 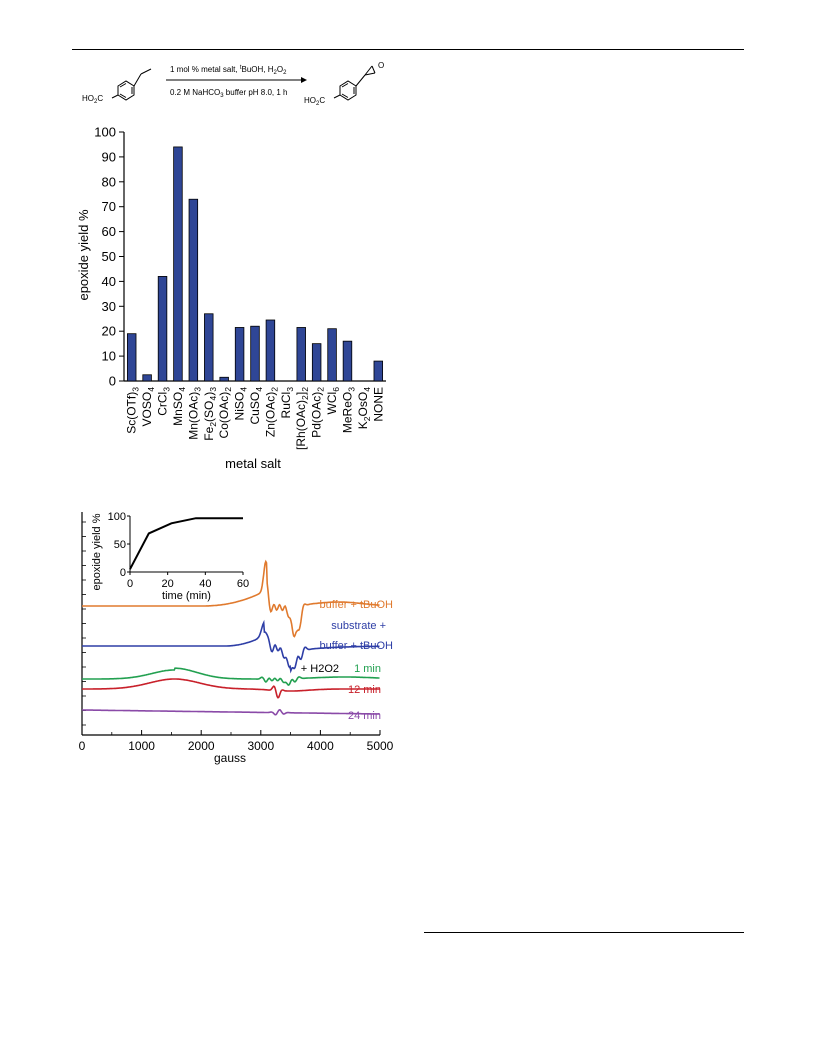 I want to click on bar-category-label: Fe2(SO4)3, so click(x=210, y=414).